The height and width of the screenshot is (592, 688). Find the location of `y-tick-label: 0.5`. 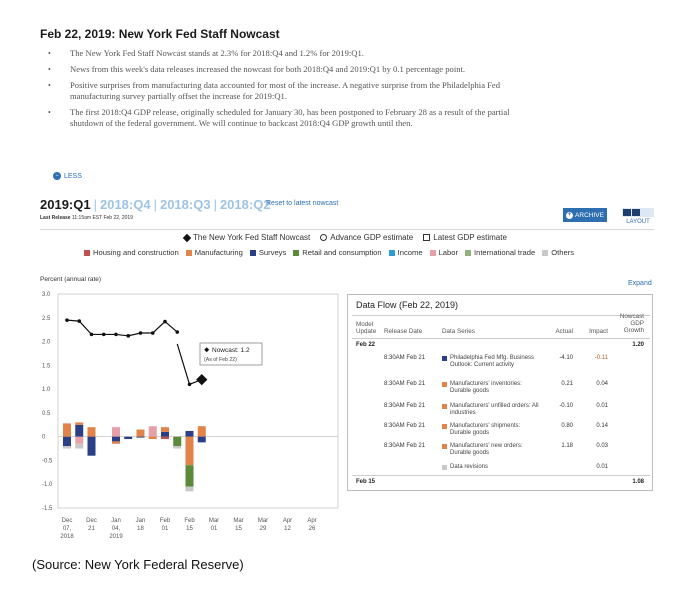

y-tick-label: 0.5 is located at coordinates (46, 414).